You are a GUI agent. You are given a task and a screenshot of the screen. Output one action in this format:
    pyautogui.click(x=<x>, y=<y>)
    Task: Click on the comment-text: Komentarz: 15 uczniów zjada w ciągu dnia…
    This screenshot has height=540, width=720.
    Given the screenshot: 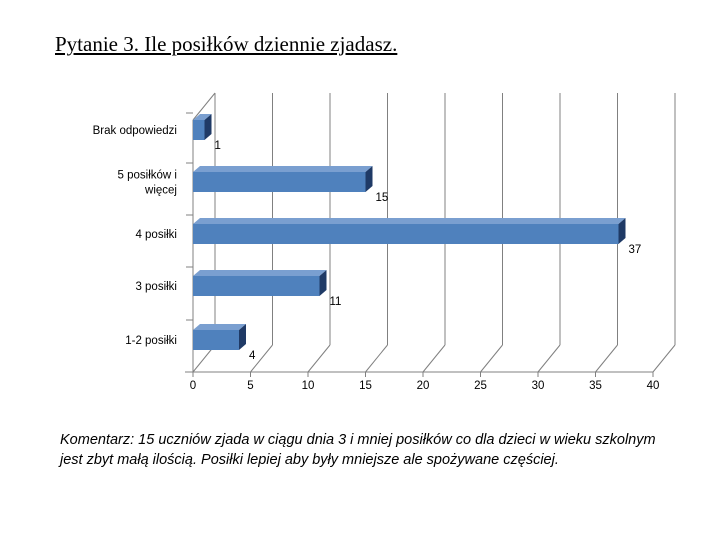 What is the action you would take?
    pyautogui.click(x=358, y=450)
    